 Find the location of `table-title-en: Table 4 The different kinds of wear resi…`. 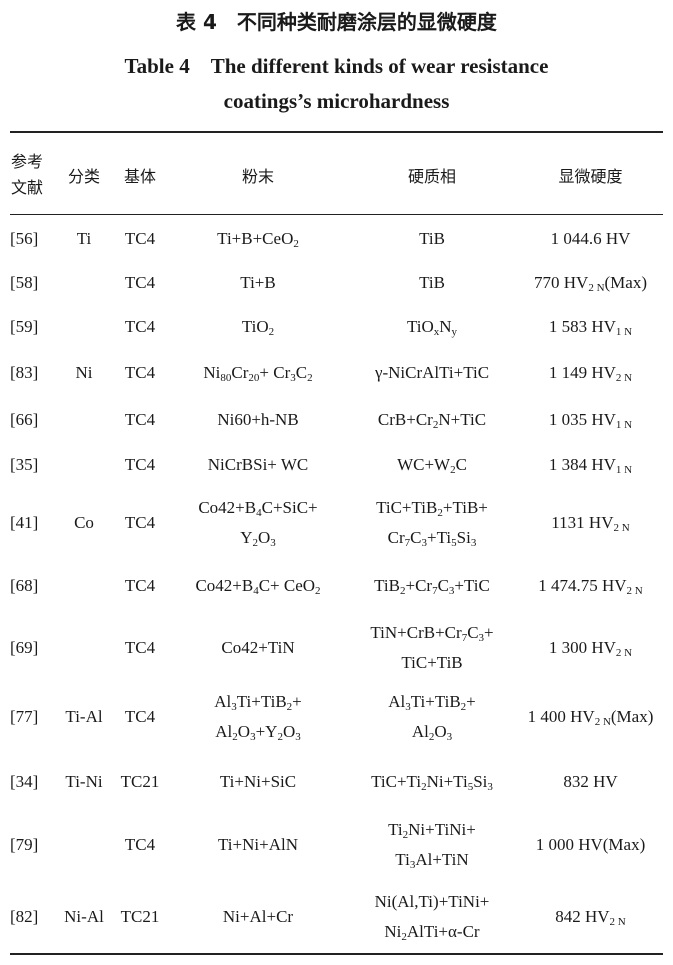

table-title-en: Table 4 The different kinds of wear resi… is located at coordinates (336, 66).